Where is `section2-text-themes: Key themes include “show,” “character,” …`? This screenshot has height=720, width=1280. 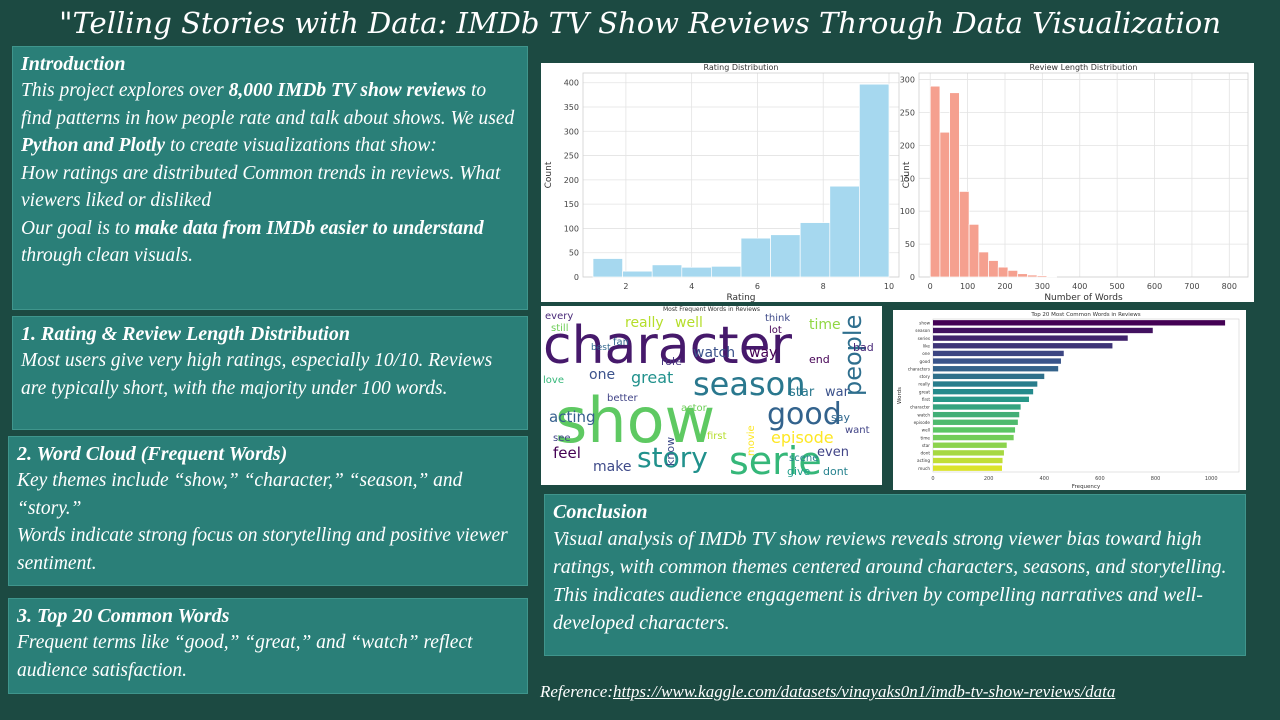 section2-text-themes: Key themes include “show,” “character,” … is located at coordinates (240, 494).